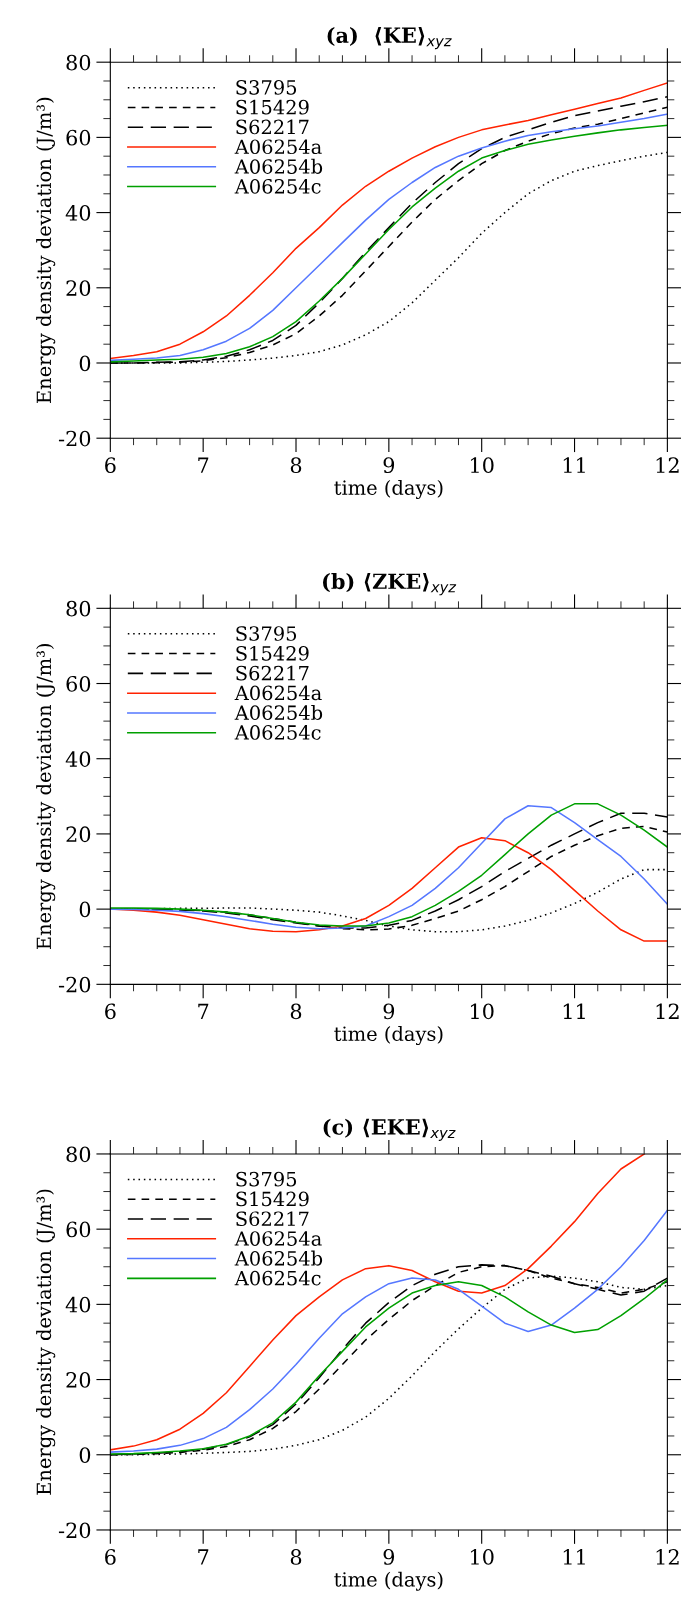  I want to click on chart-title: (b) ⟨ZKE⟩$_{xyz}$, so click(390, 584).